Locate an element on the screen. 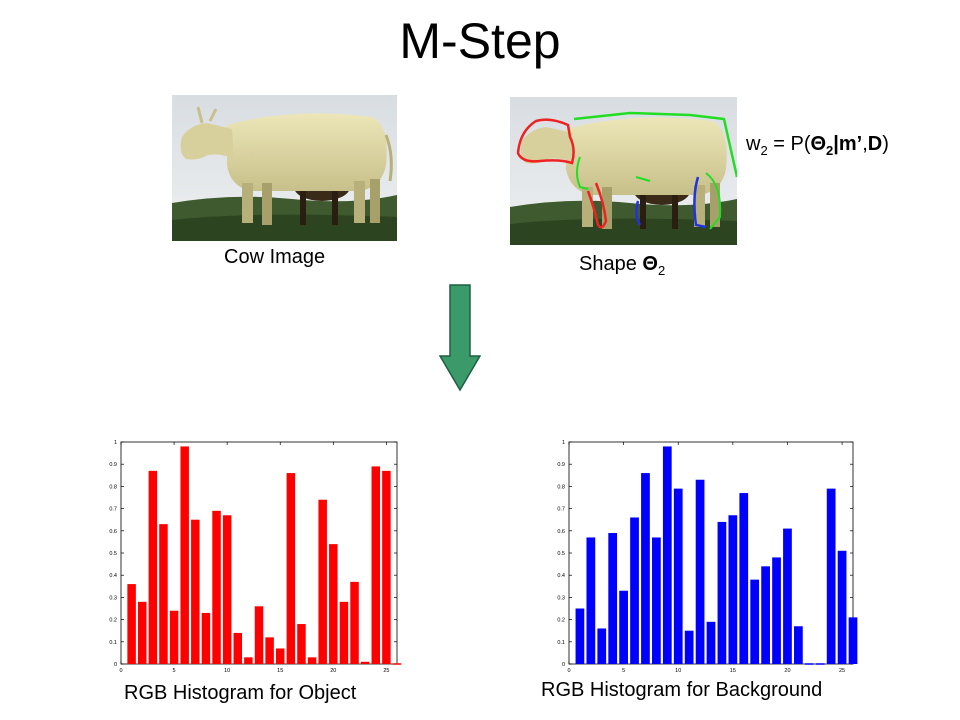  cow-image-caption: Cow Image is located at coordinates (275, 257).